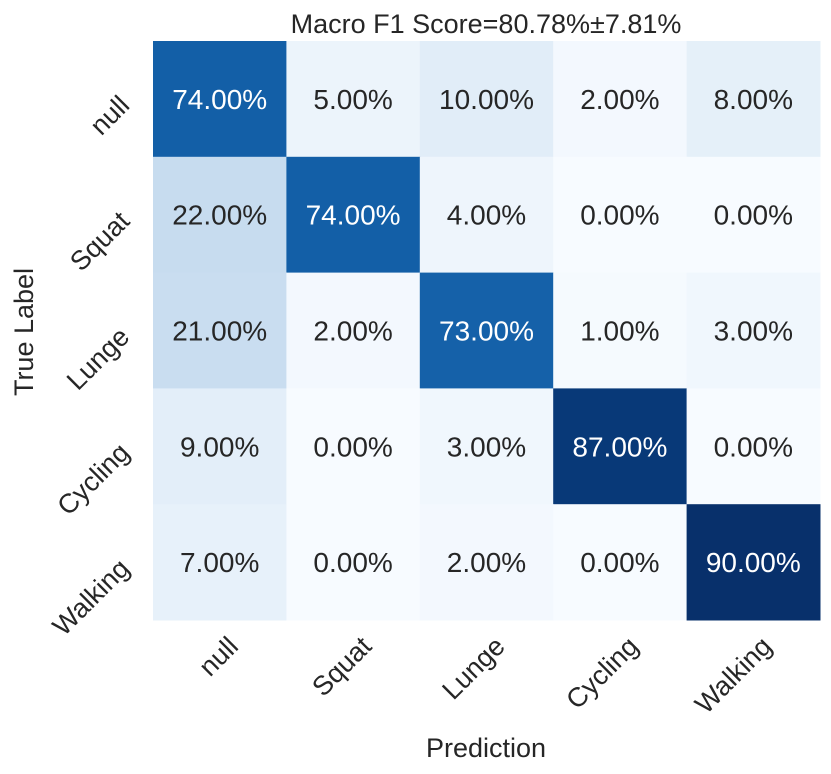 The image size is (831, 774). What do you see at coordinates (473, 668) in the screenshot?
I see `x-tick-label: Lunge` at bounding box center [473, 668].